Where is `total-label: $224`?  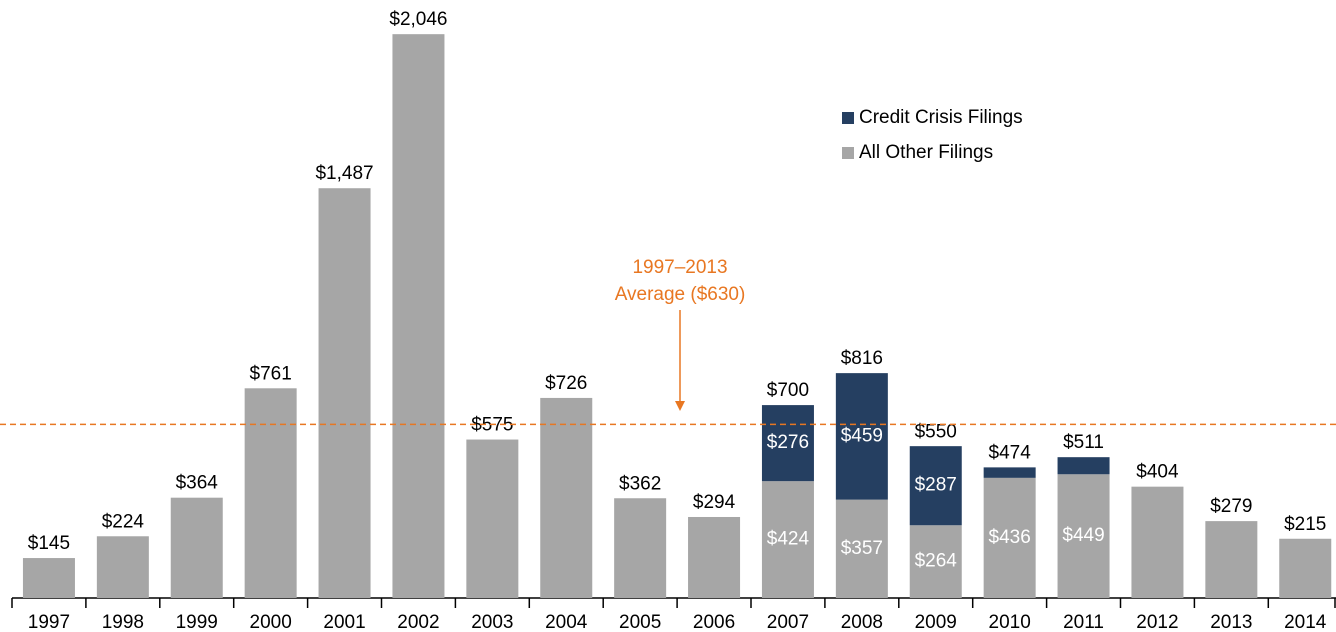
total-label: $224 is located at coordinates (123, 521).